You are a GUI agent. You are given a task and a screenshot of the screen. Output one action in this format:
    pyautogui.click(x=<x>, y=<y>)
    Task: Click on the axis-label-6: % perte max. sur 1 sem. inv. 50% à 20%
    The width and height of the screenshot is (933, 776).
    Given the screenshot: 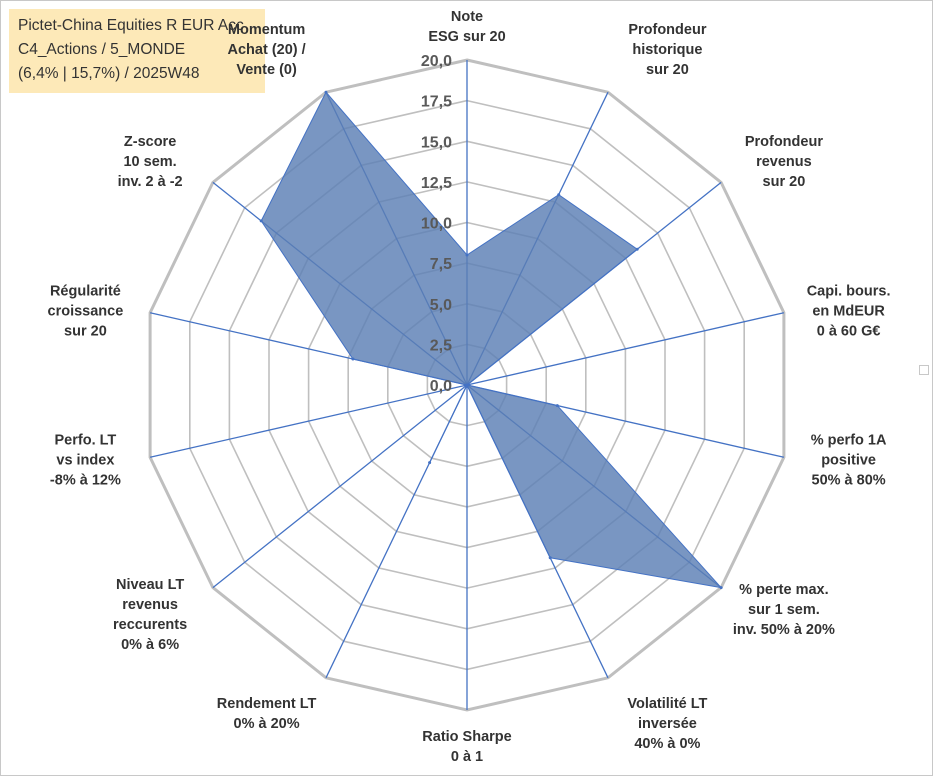 What is the action you would take?
    pyautogui.click(x=784, y=610)
    